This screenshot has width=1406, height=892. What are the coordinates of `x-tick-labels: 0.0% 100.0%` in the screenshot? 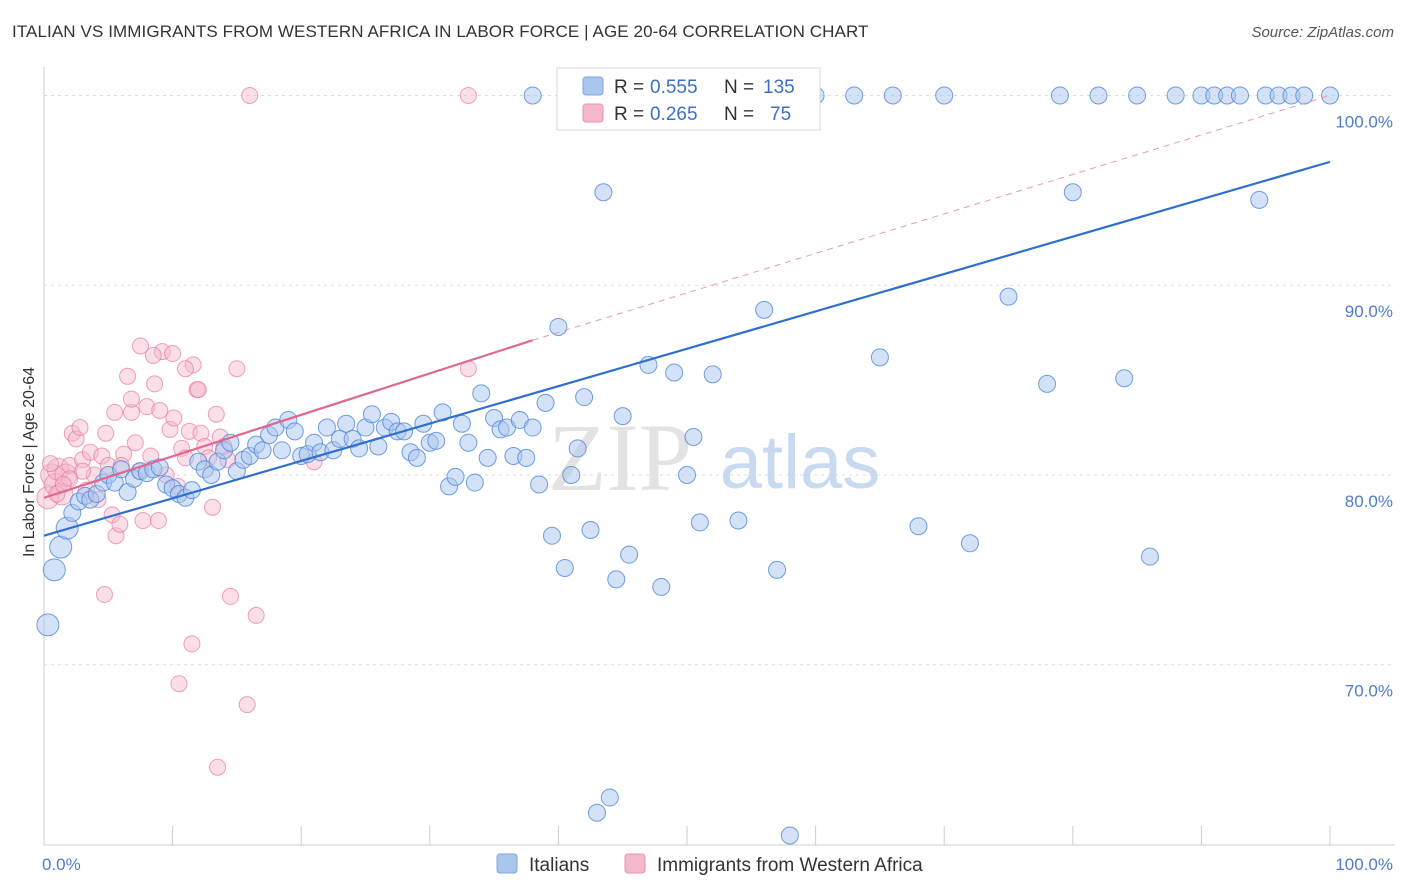 It's located at (717, 864).